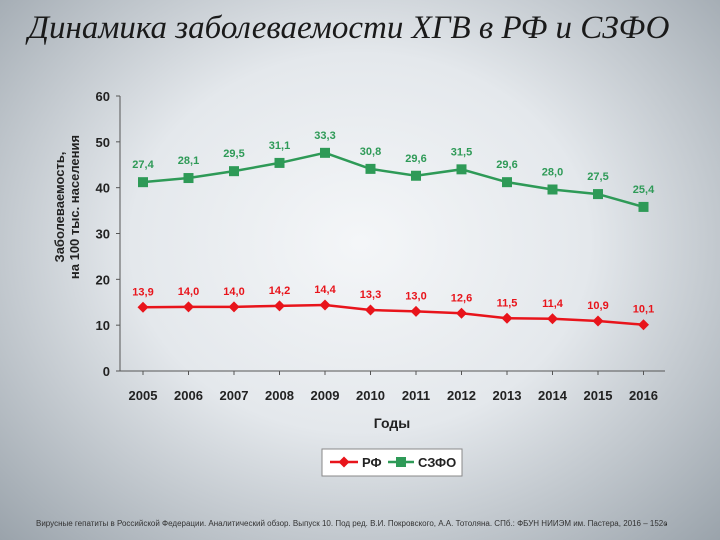 This screenshot has height=540, width=720. I want to click on x-tick-label: 2009, so click(325, 395).